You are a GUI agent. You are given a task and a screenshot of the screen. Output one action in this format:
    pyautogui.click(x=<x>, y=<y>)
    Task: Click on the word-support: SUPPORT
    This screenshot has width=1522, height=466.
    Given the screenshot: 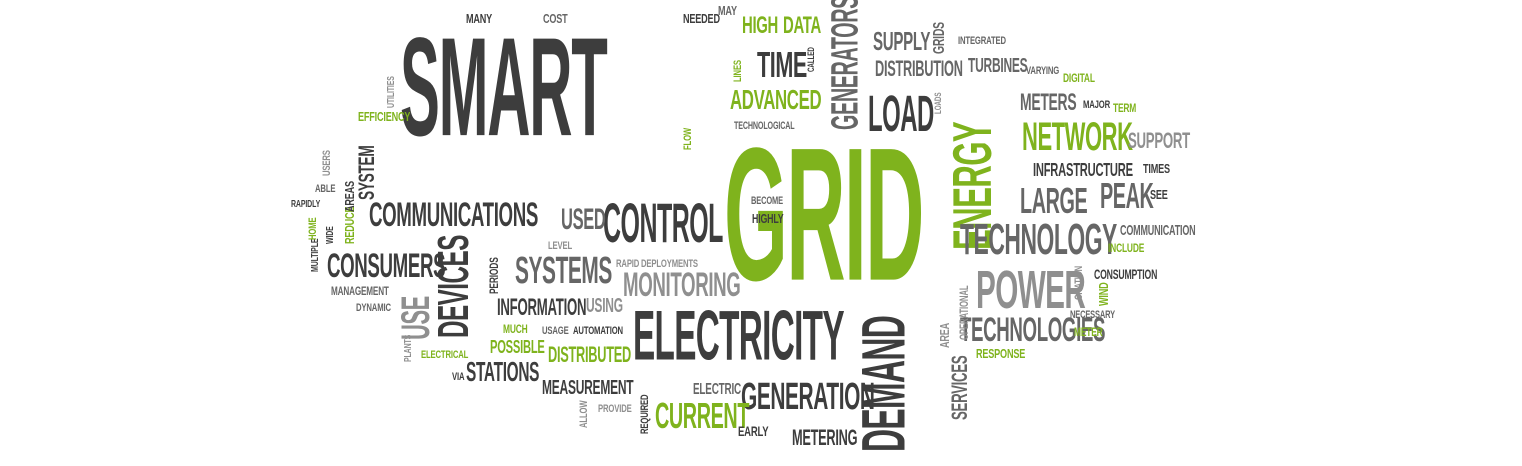 What is the action you would take?
    pyautogui.click(x=1159, y=140)
    